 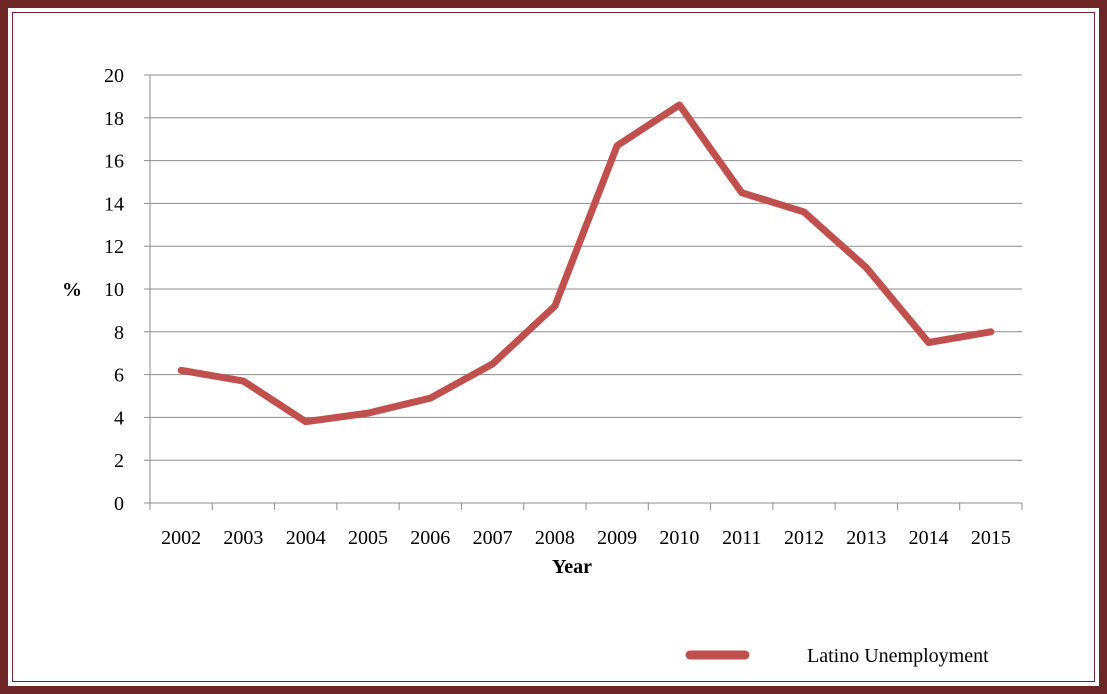 What do you see at coordinates (181, 538) in the screenshot?
I see `x-tick-label: 2002` at bounding box center [181, 538].